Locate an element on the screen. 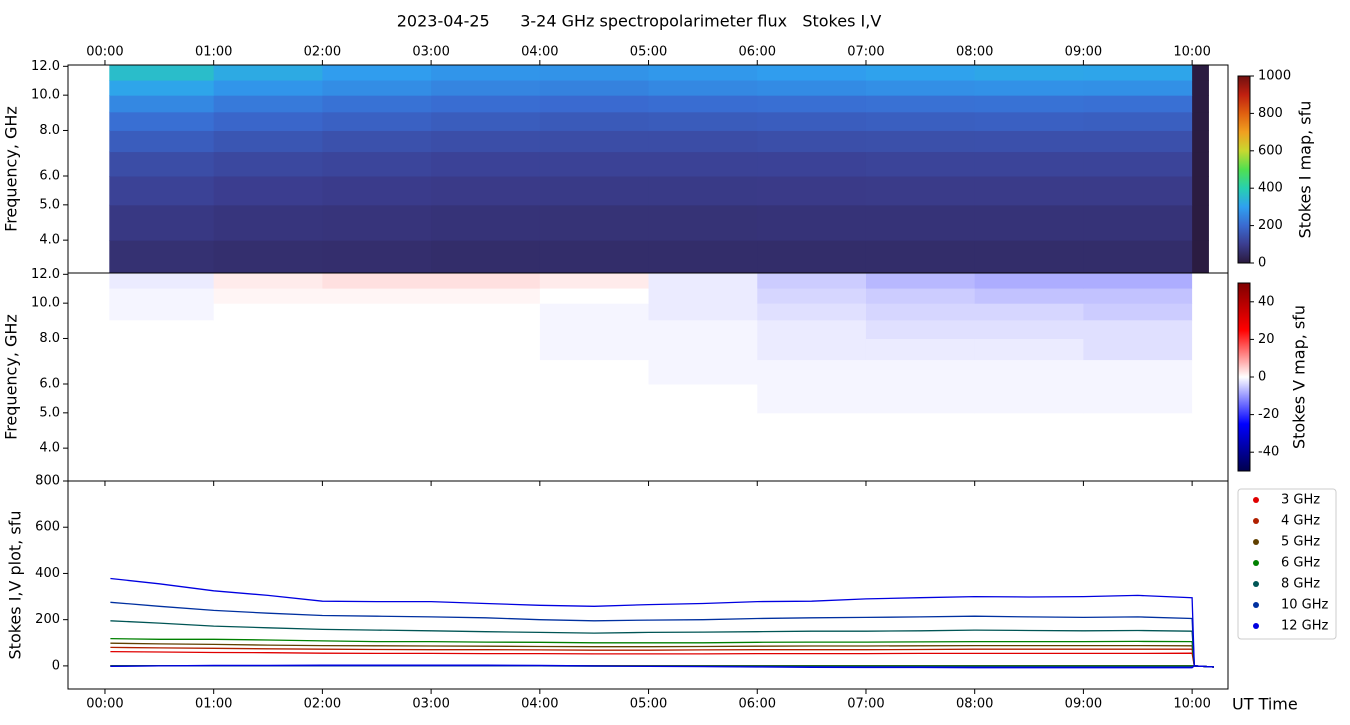 Image resolution: width=1350 pixels, height=725 pixels. x-tick-label: 01:00 is located at coordinates (213, 52).